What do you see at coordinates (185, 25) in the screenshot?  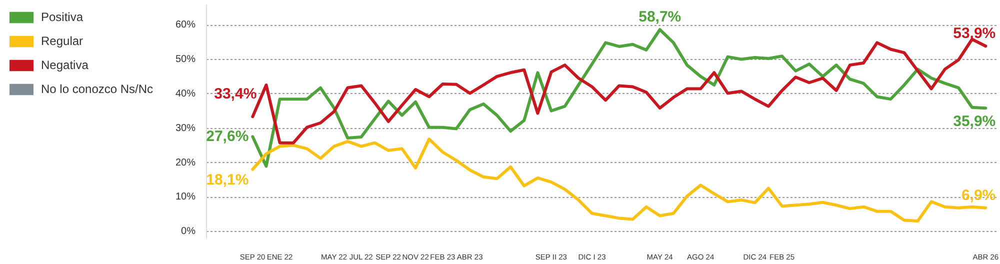 I see `y-tick-label: 60%` at bounding box center [185, 25].